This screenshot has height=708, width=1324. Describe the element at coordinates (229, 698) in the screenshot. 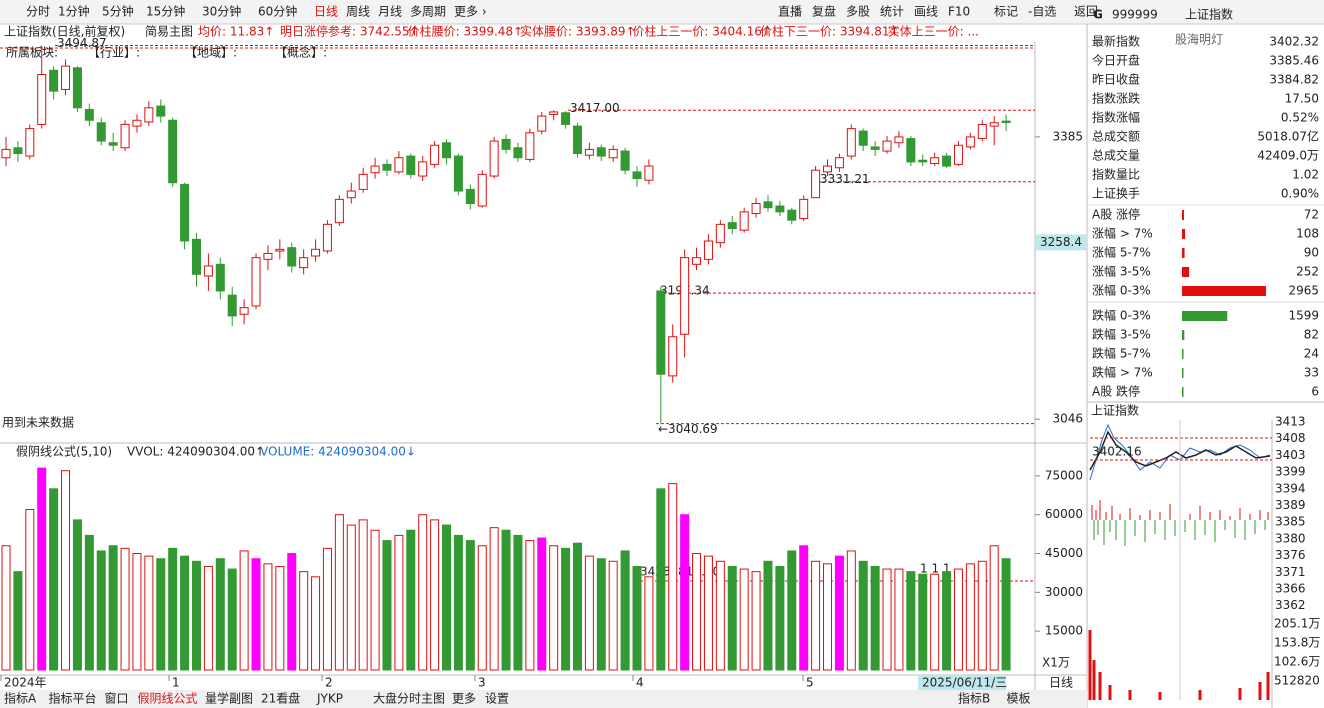

I see `tab: 量学副图` at that location.